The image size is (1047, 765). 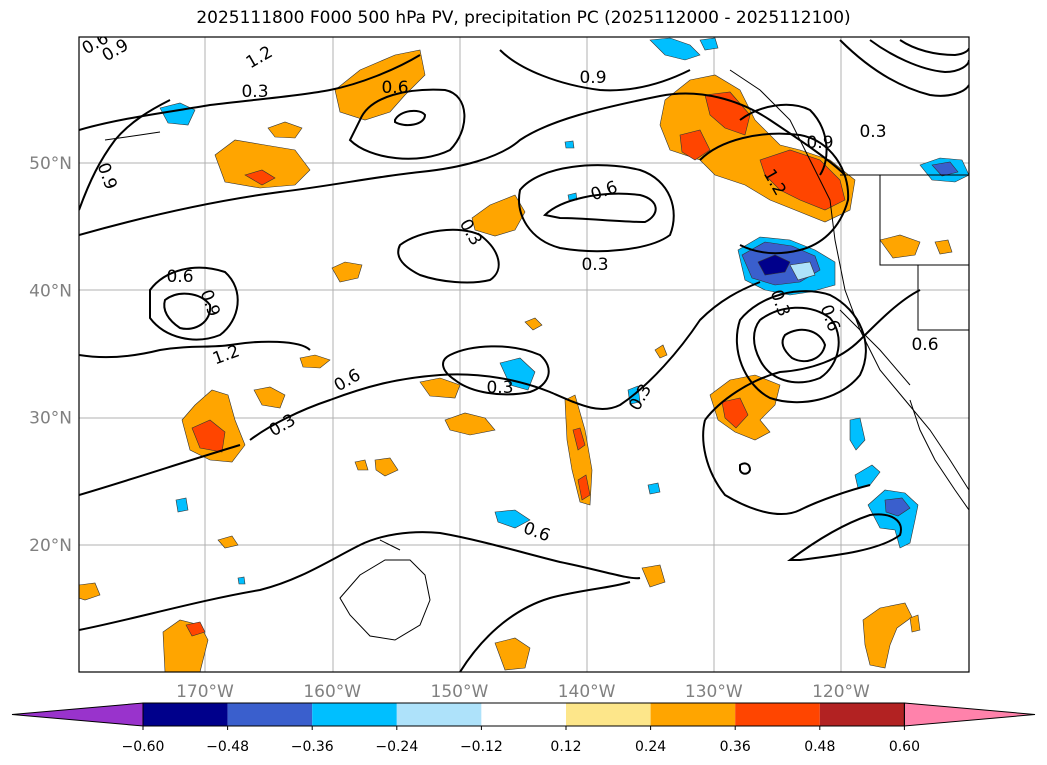 What do you see at coordinates (650, 747) in the screenshot?
I see `colorbar-tick-label: 0.24` at bounding box center [650, 747].